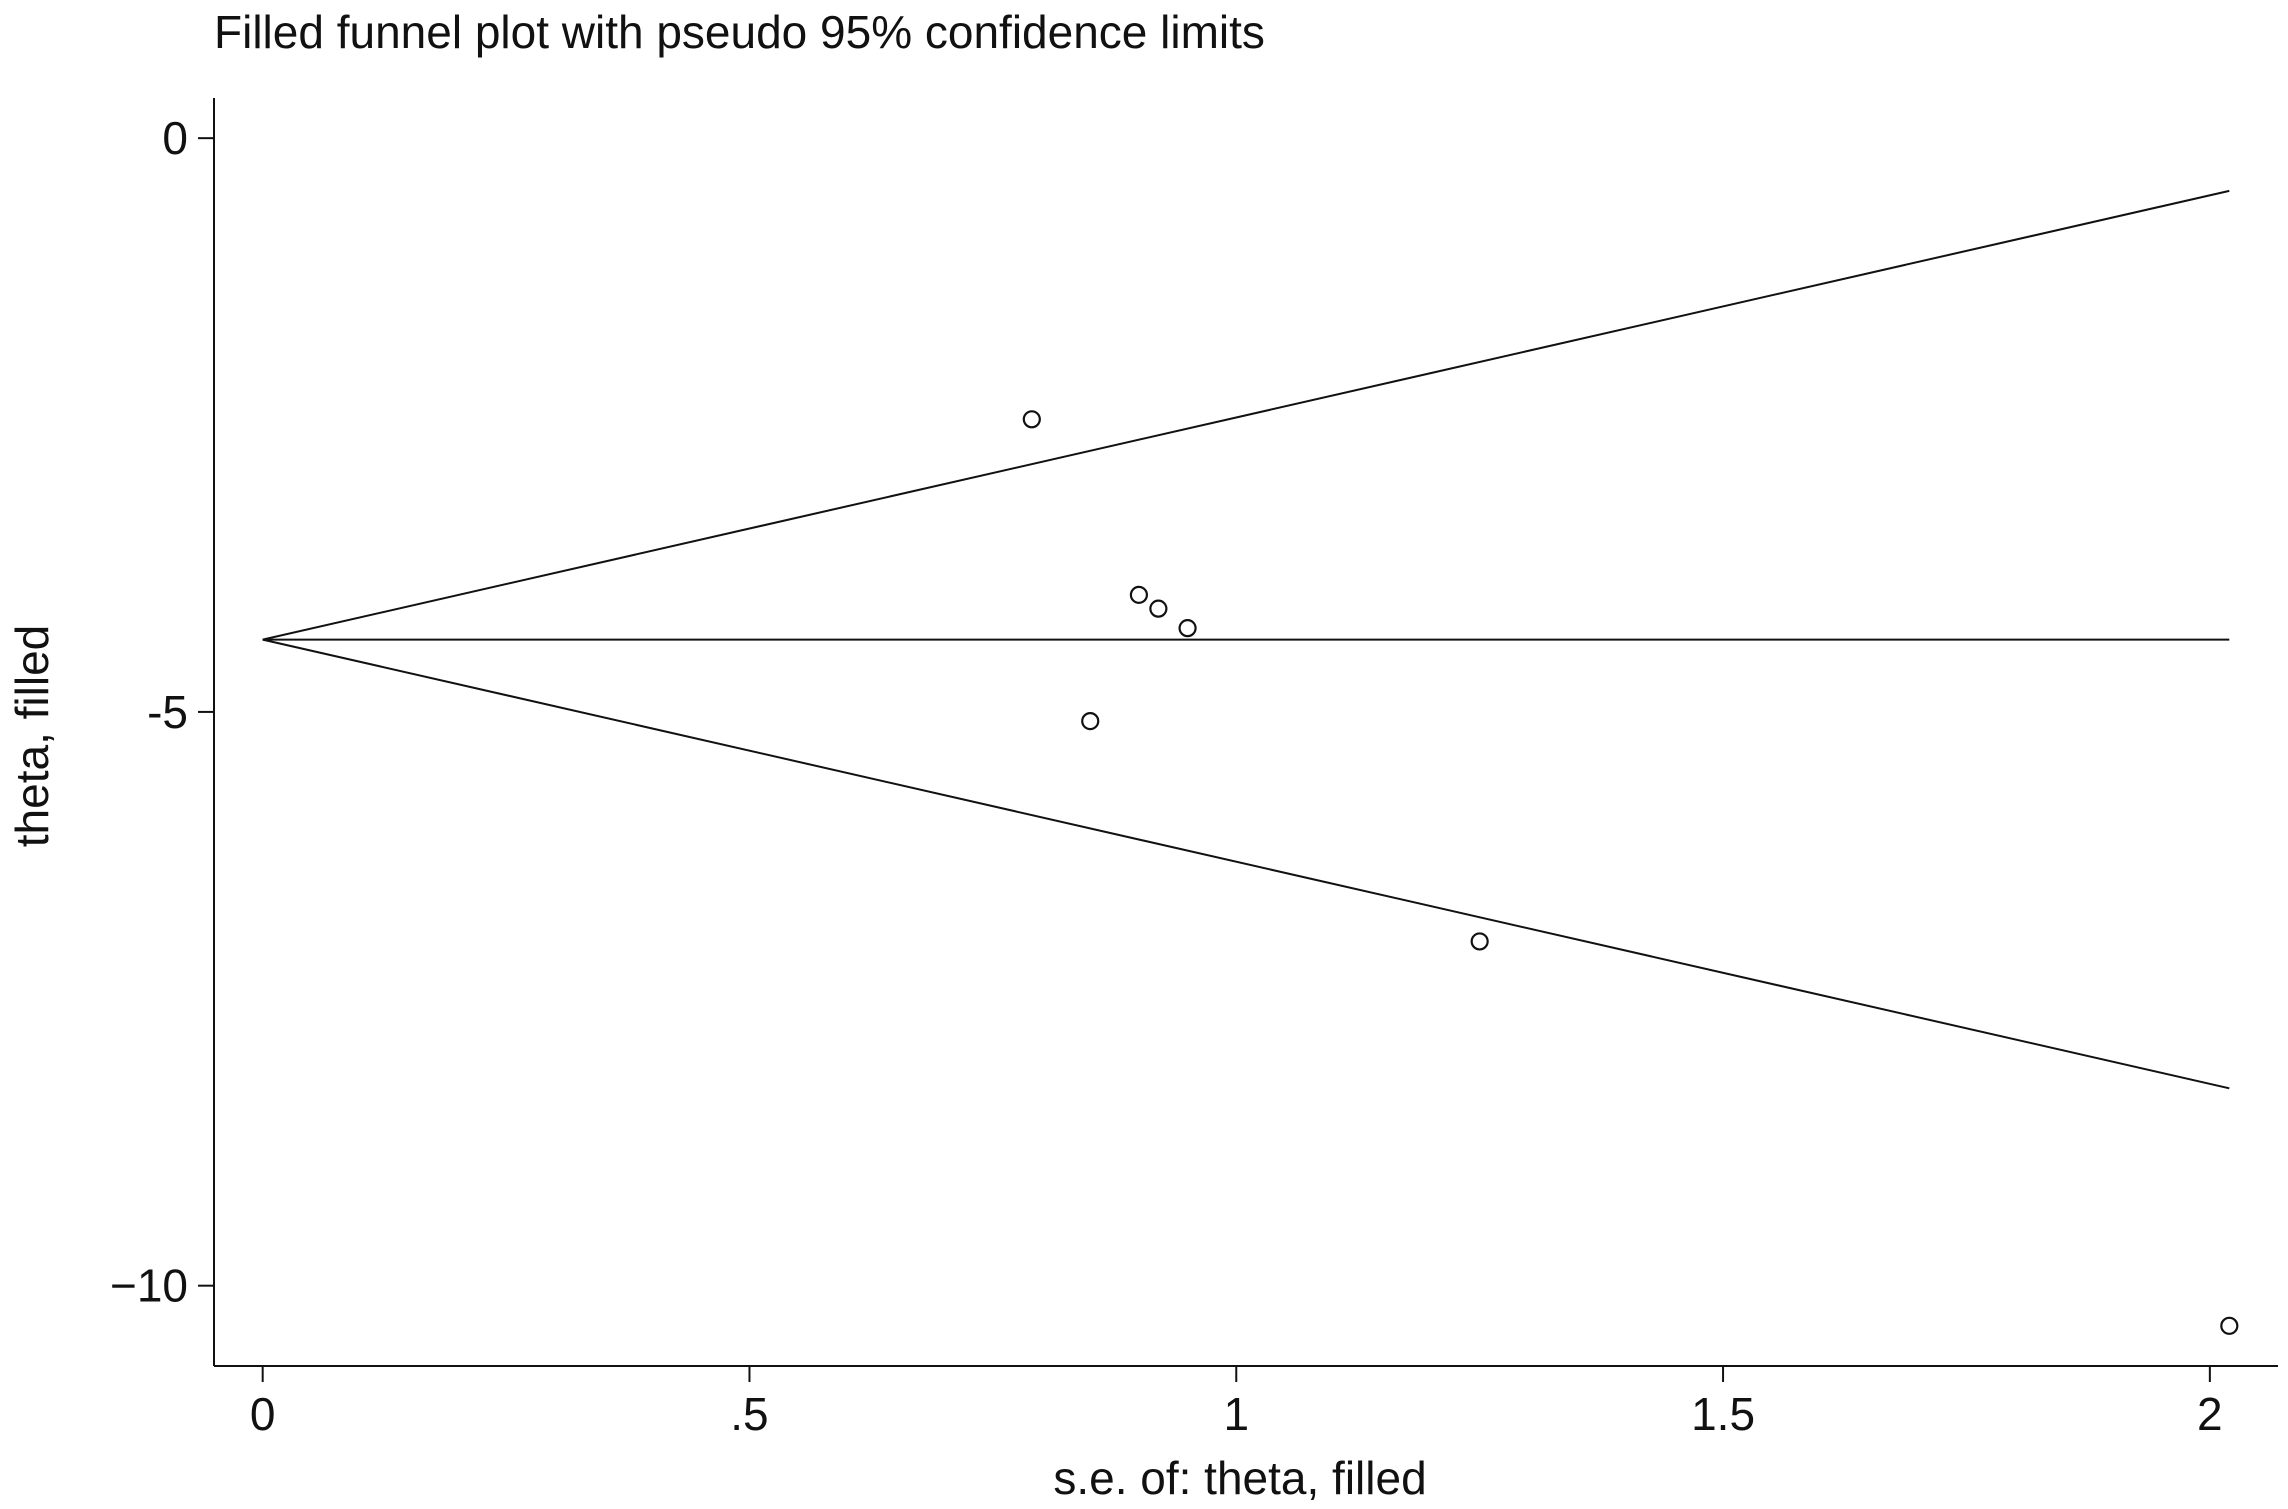 This screenshot has width=2288, height=1509. What do you see at coordinates (32, 736) in the screenshot?
I see `y-axis-label: theta, filled` at bounding box center [32, 736].